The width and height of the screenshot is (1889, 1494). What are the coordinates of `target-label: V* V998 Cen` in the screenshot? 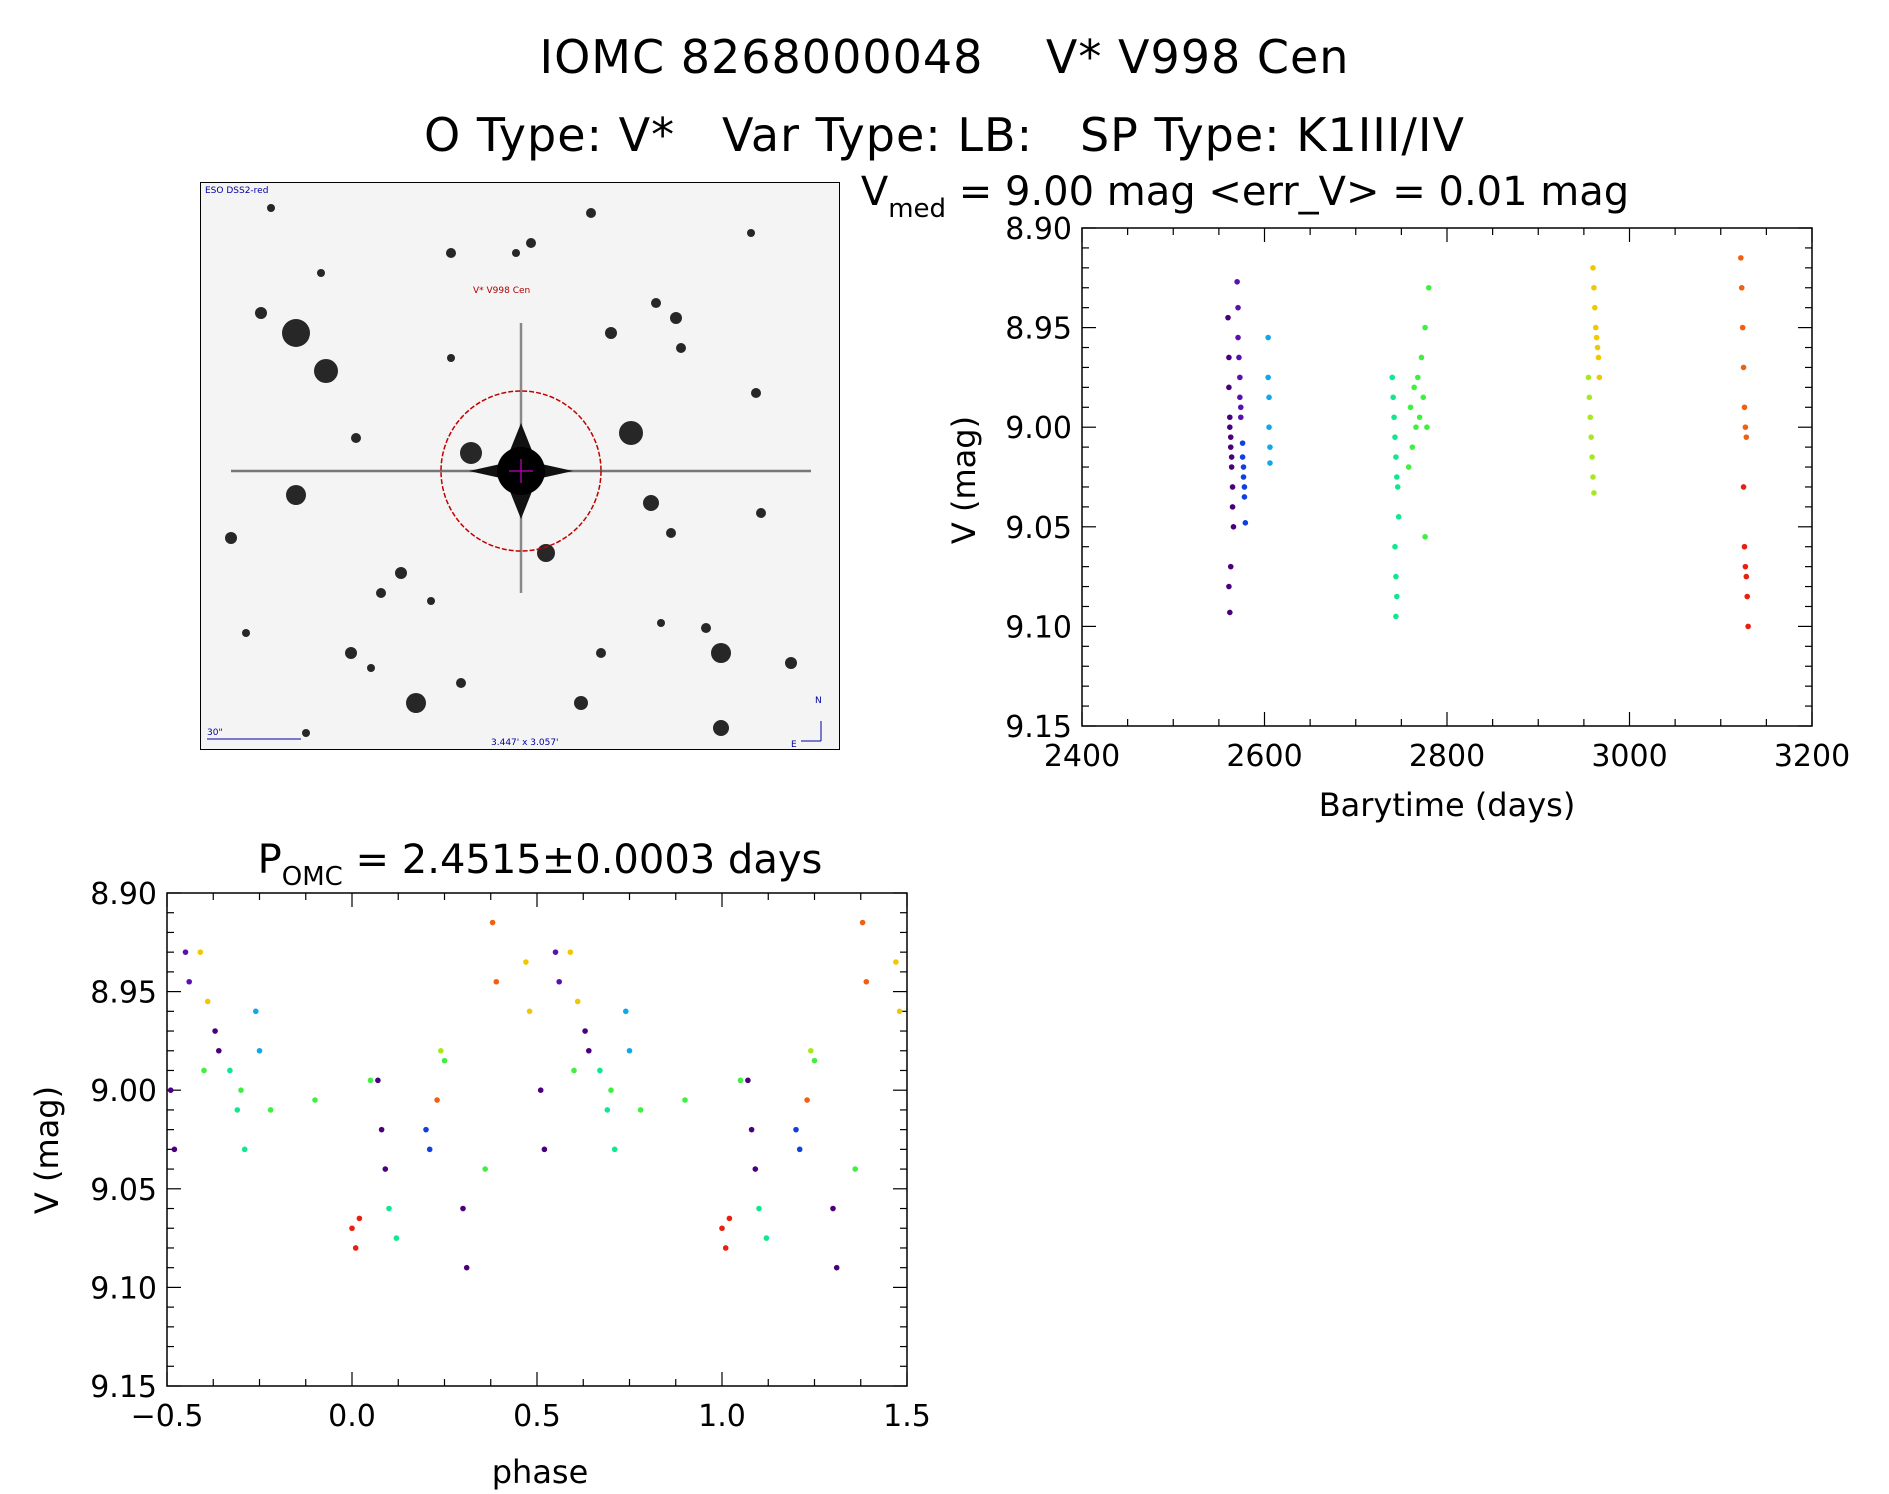 It's located at (501, 291).